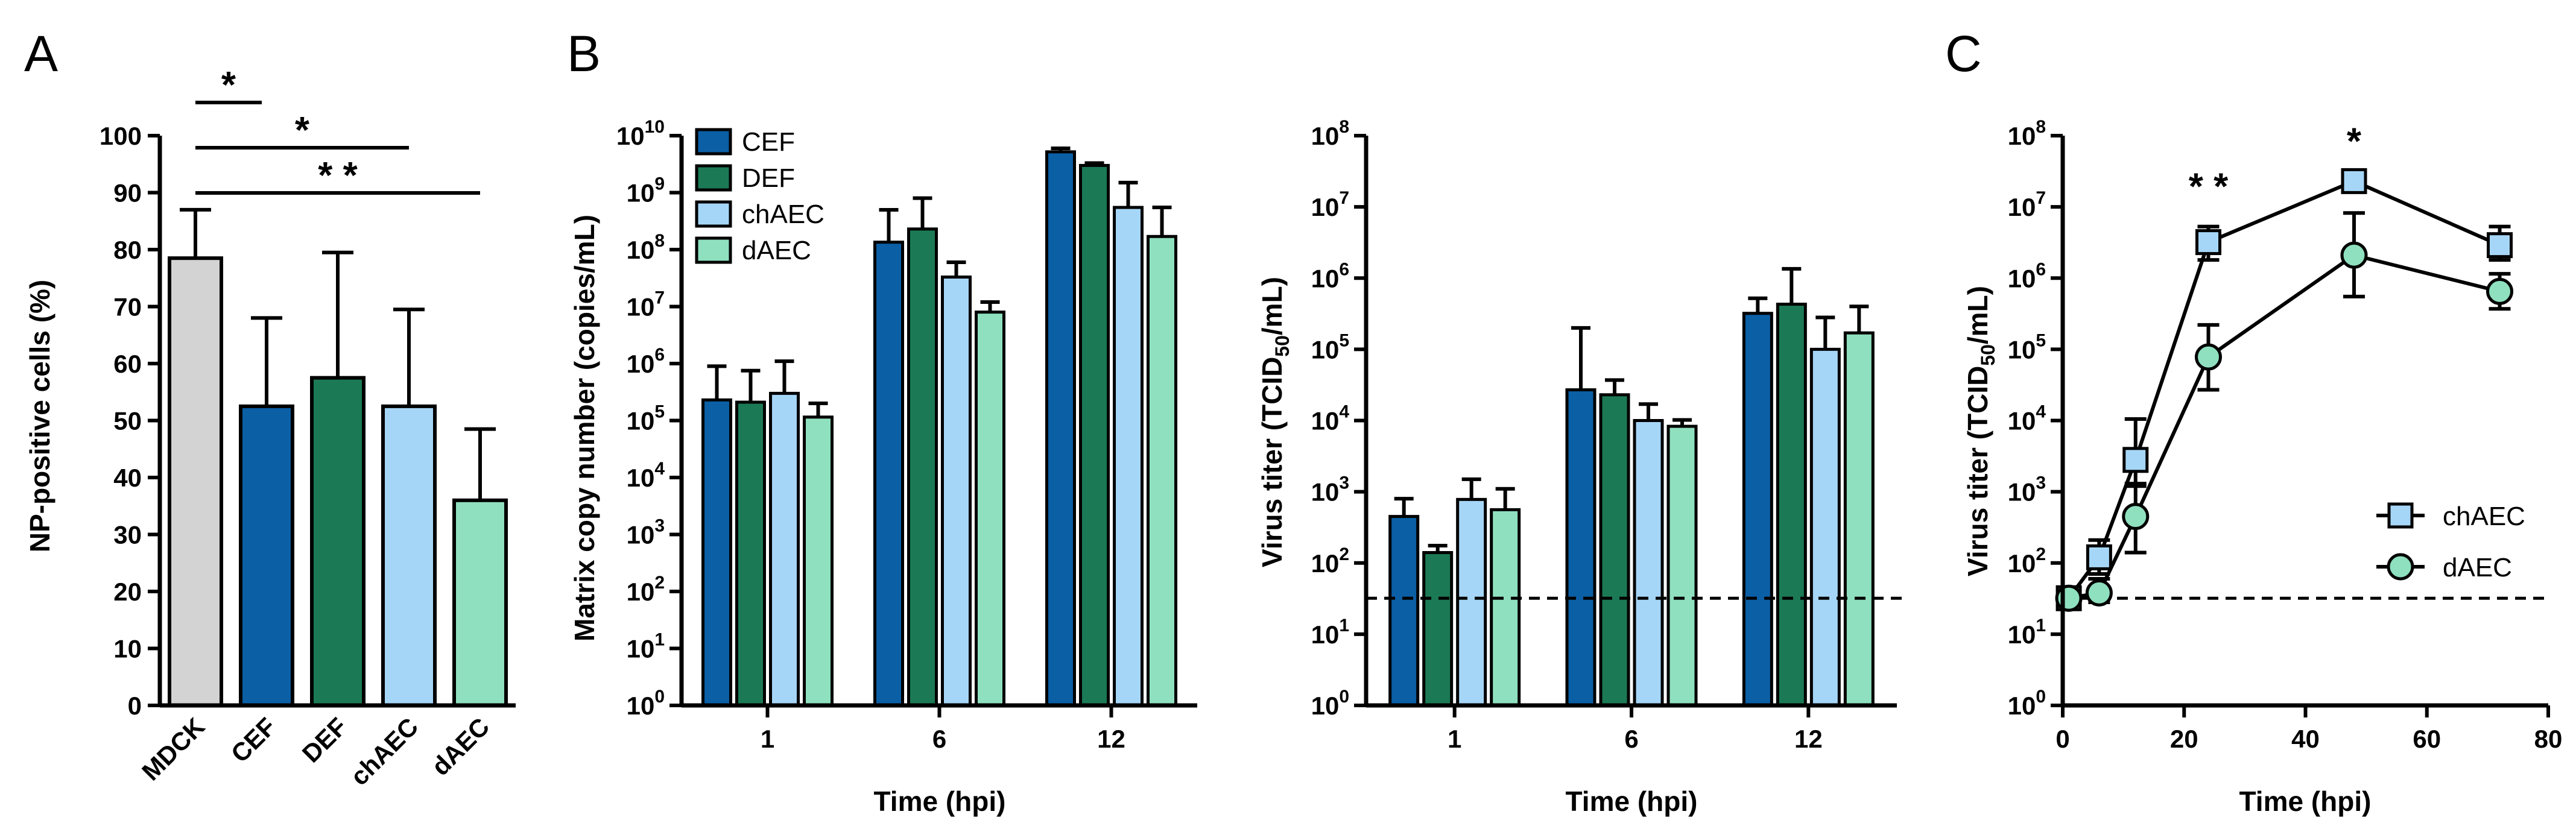  What do you see at coordinates (1111, 739) in the screenshot?
I see `xtick-label-gB-12: 12` at bounding box center [1111, 739].